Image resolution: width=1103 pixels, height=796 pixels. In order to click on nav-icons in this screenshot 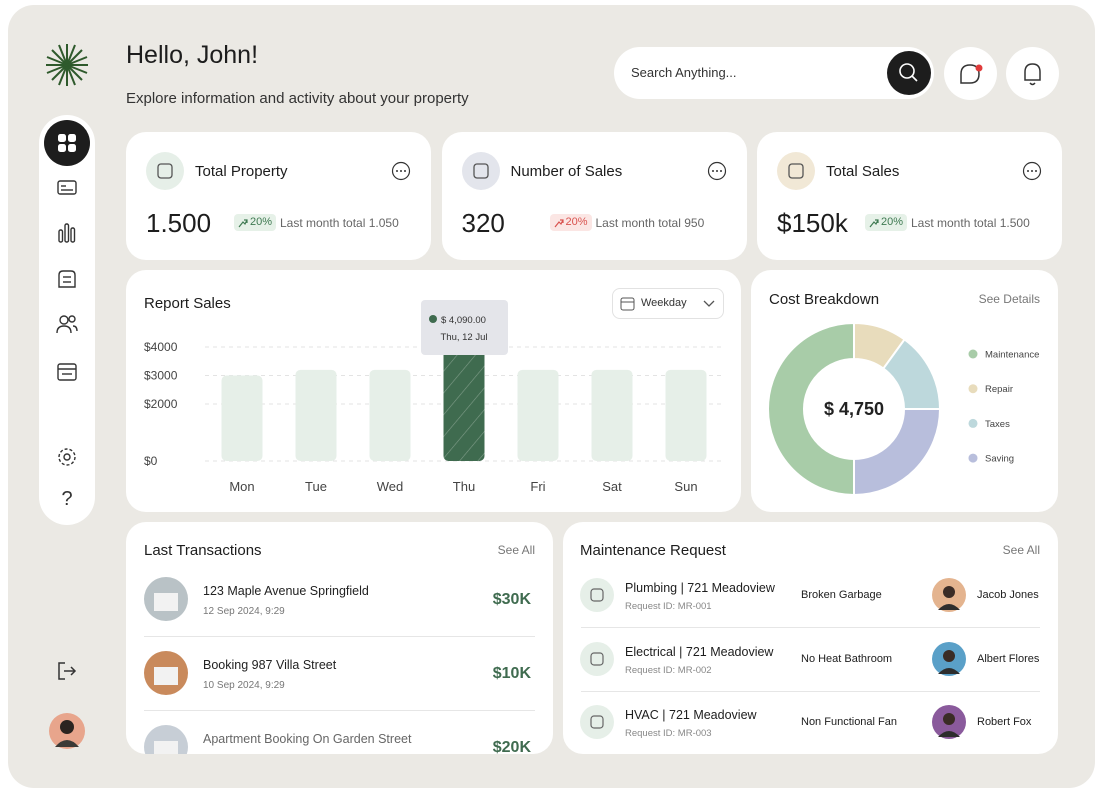, I will do `click(67, 328)`.